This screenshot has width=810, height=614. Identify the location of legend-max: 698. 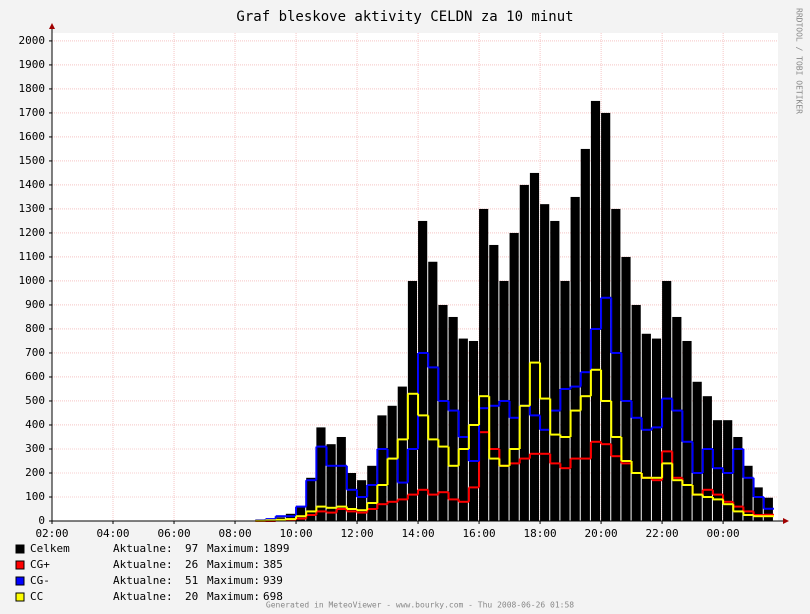
(273, 596).